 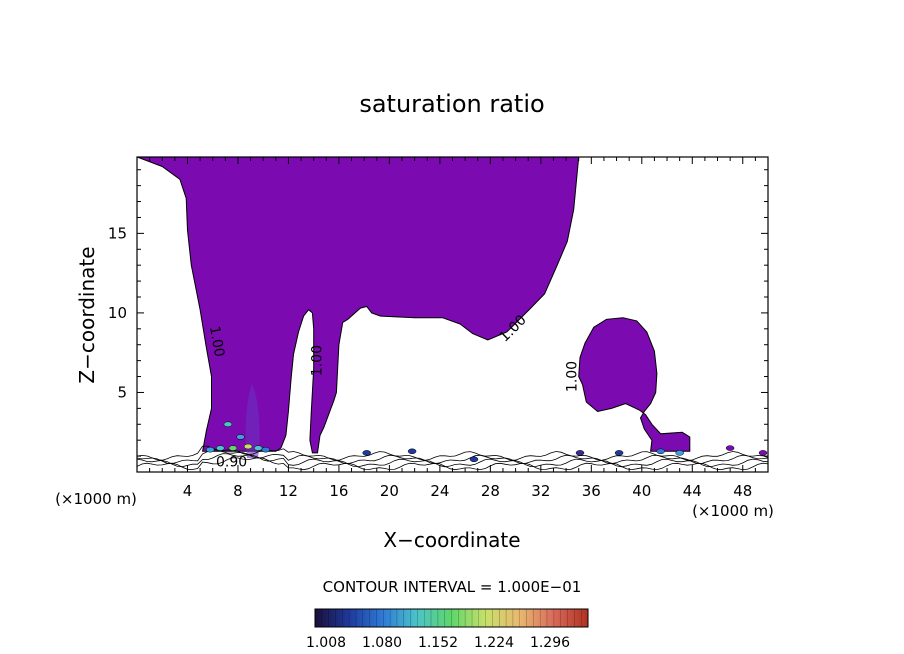 I want to click on contour-label: 0.90, so click(x=231, y=463).